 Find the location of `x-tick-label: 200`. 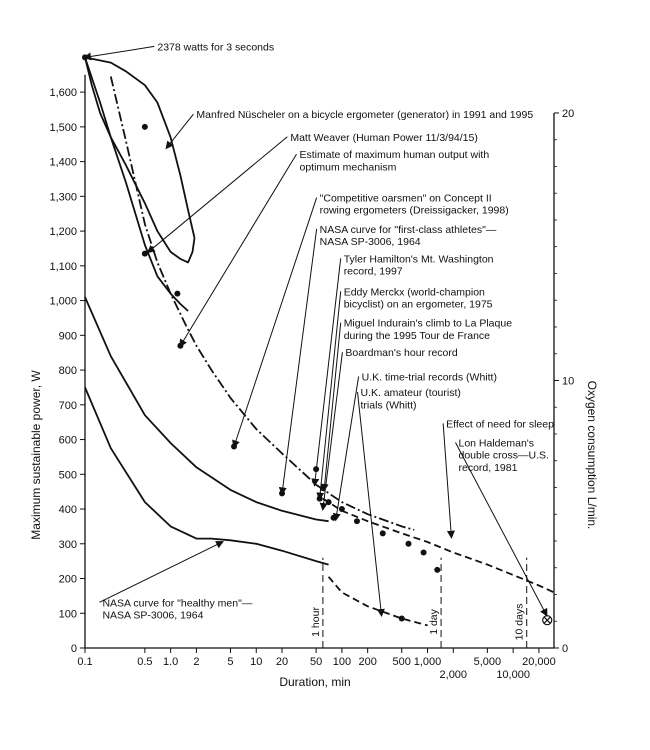

x-tick-label: 200 is located at coordinates (367, 662).